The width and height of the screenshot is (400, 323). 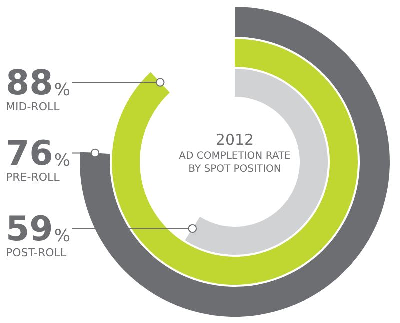 What do you see at coordinates (235, 163) in the screenshot?
I see `text: AD COMPLETION RATE BY SPOT POSITION` at bounding box center [235, 163].